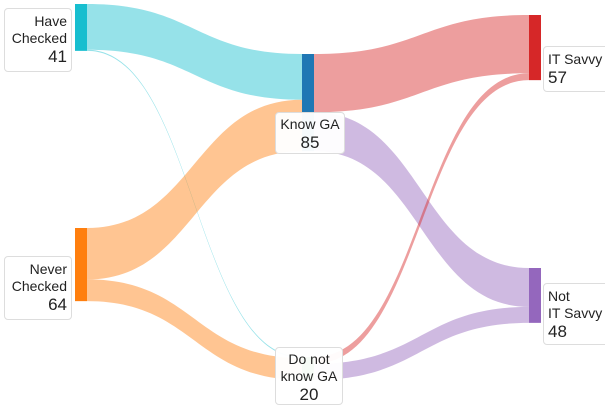 This screenshot has width=605, height=405. I want to click on label-do-not-know-ga-line2: know GA, so click(309, 375).